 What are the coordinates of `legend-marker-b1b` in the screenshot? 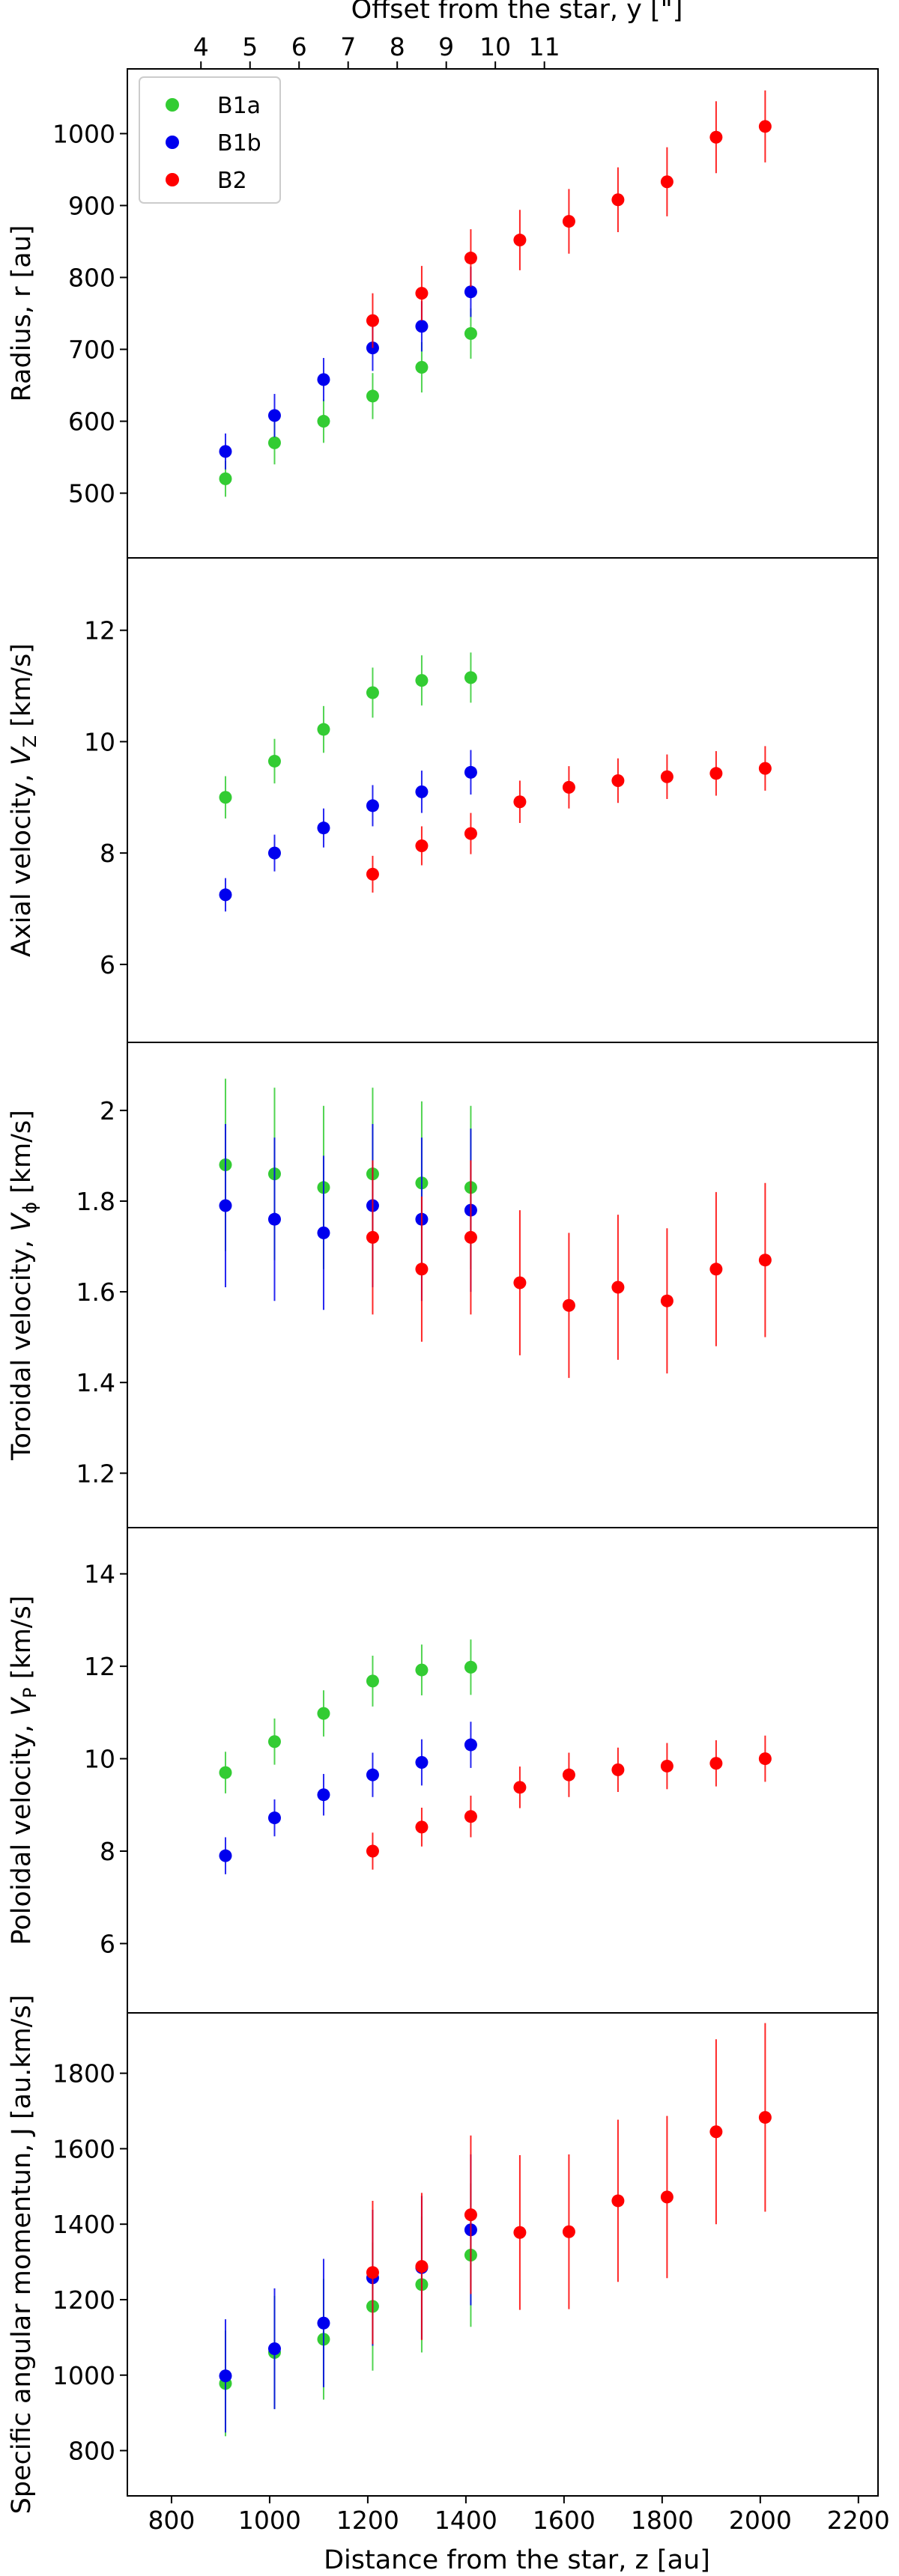 It's located at (172, 142).